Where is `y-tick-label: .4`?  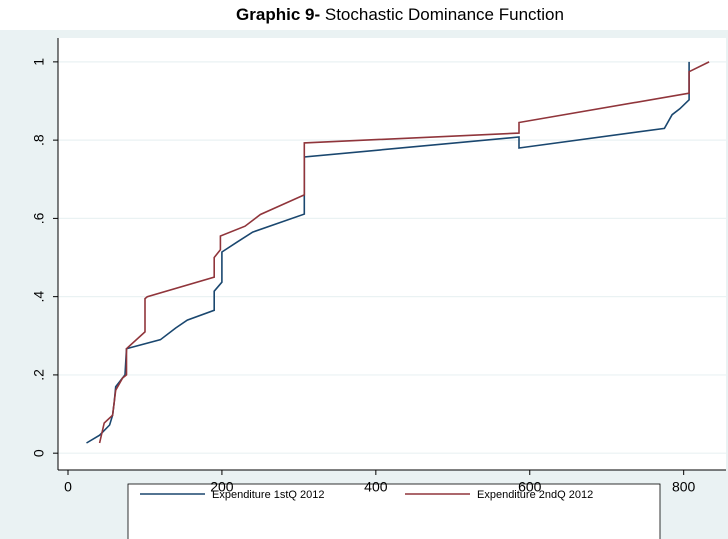
y-tick-label: .4 is located at coordinates (39, 297).